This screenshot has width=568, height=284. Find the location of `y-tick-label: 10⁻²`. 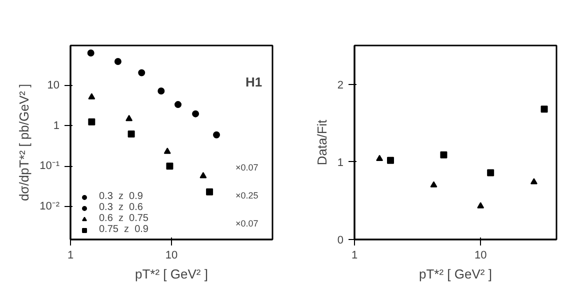

y-tick-label: 10⁻² is located at coordinates (50, 206).